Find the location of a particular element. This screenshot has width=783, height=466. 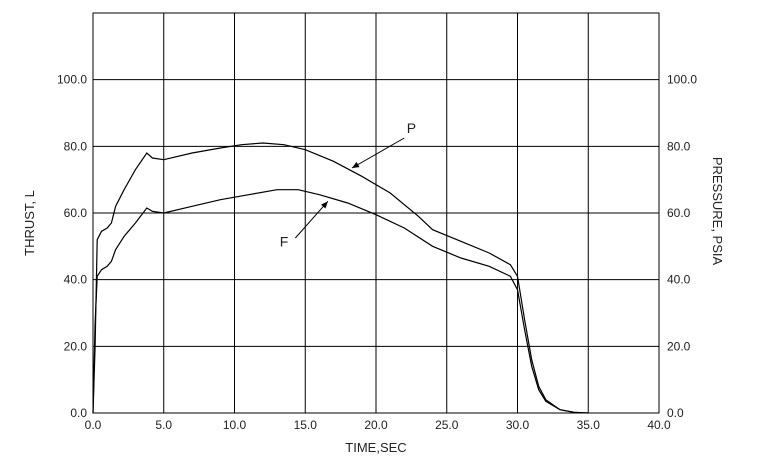

annotation-label-p: P is located at coordinates (411, 128).